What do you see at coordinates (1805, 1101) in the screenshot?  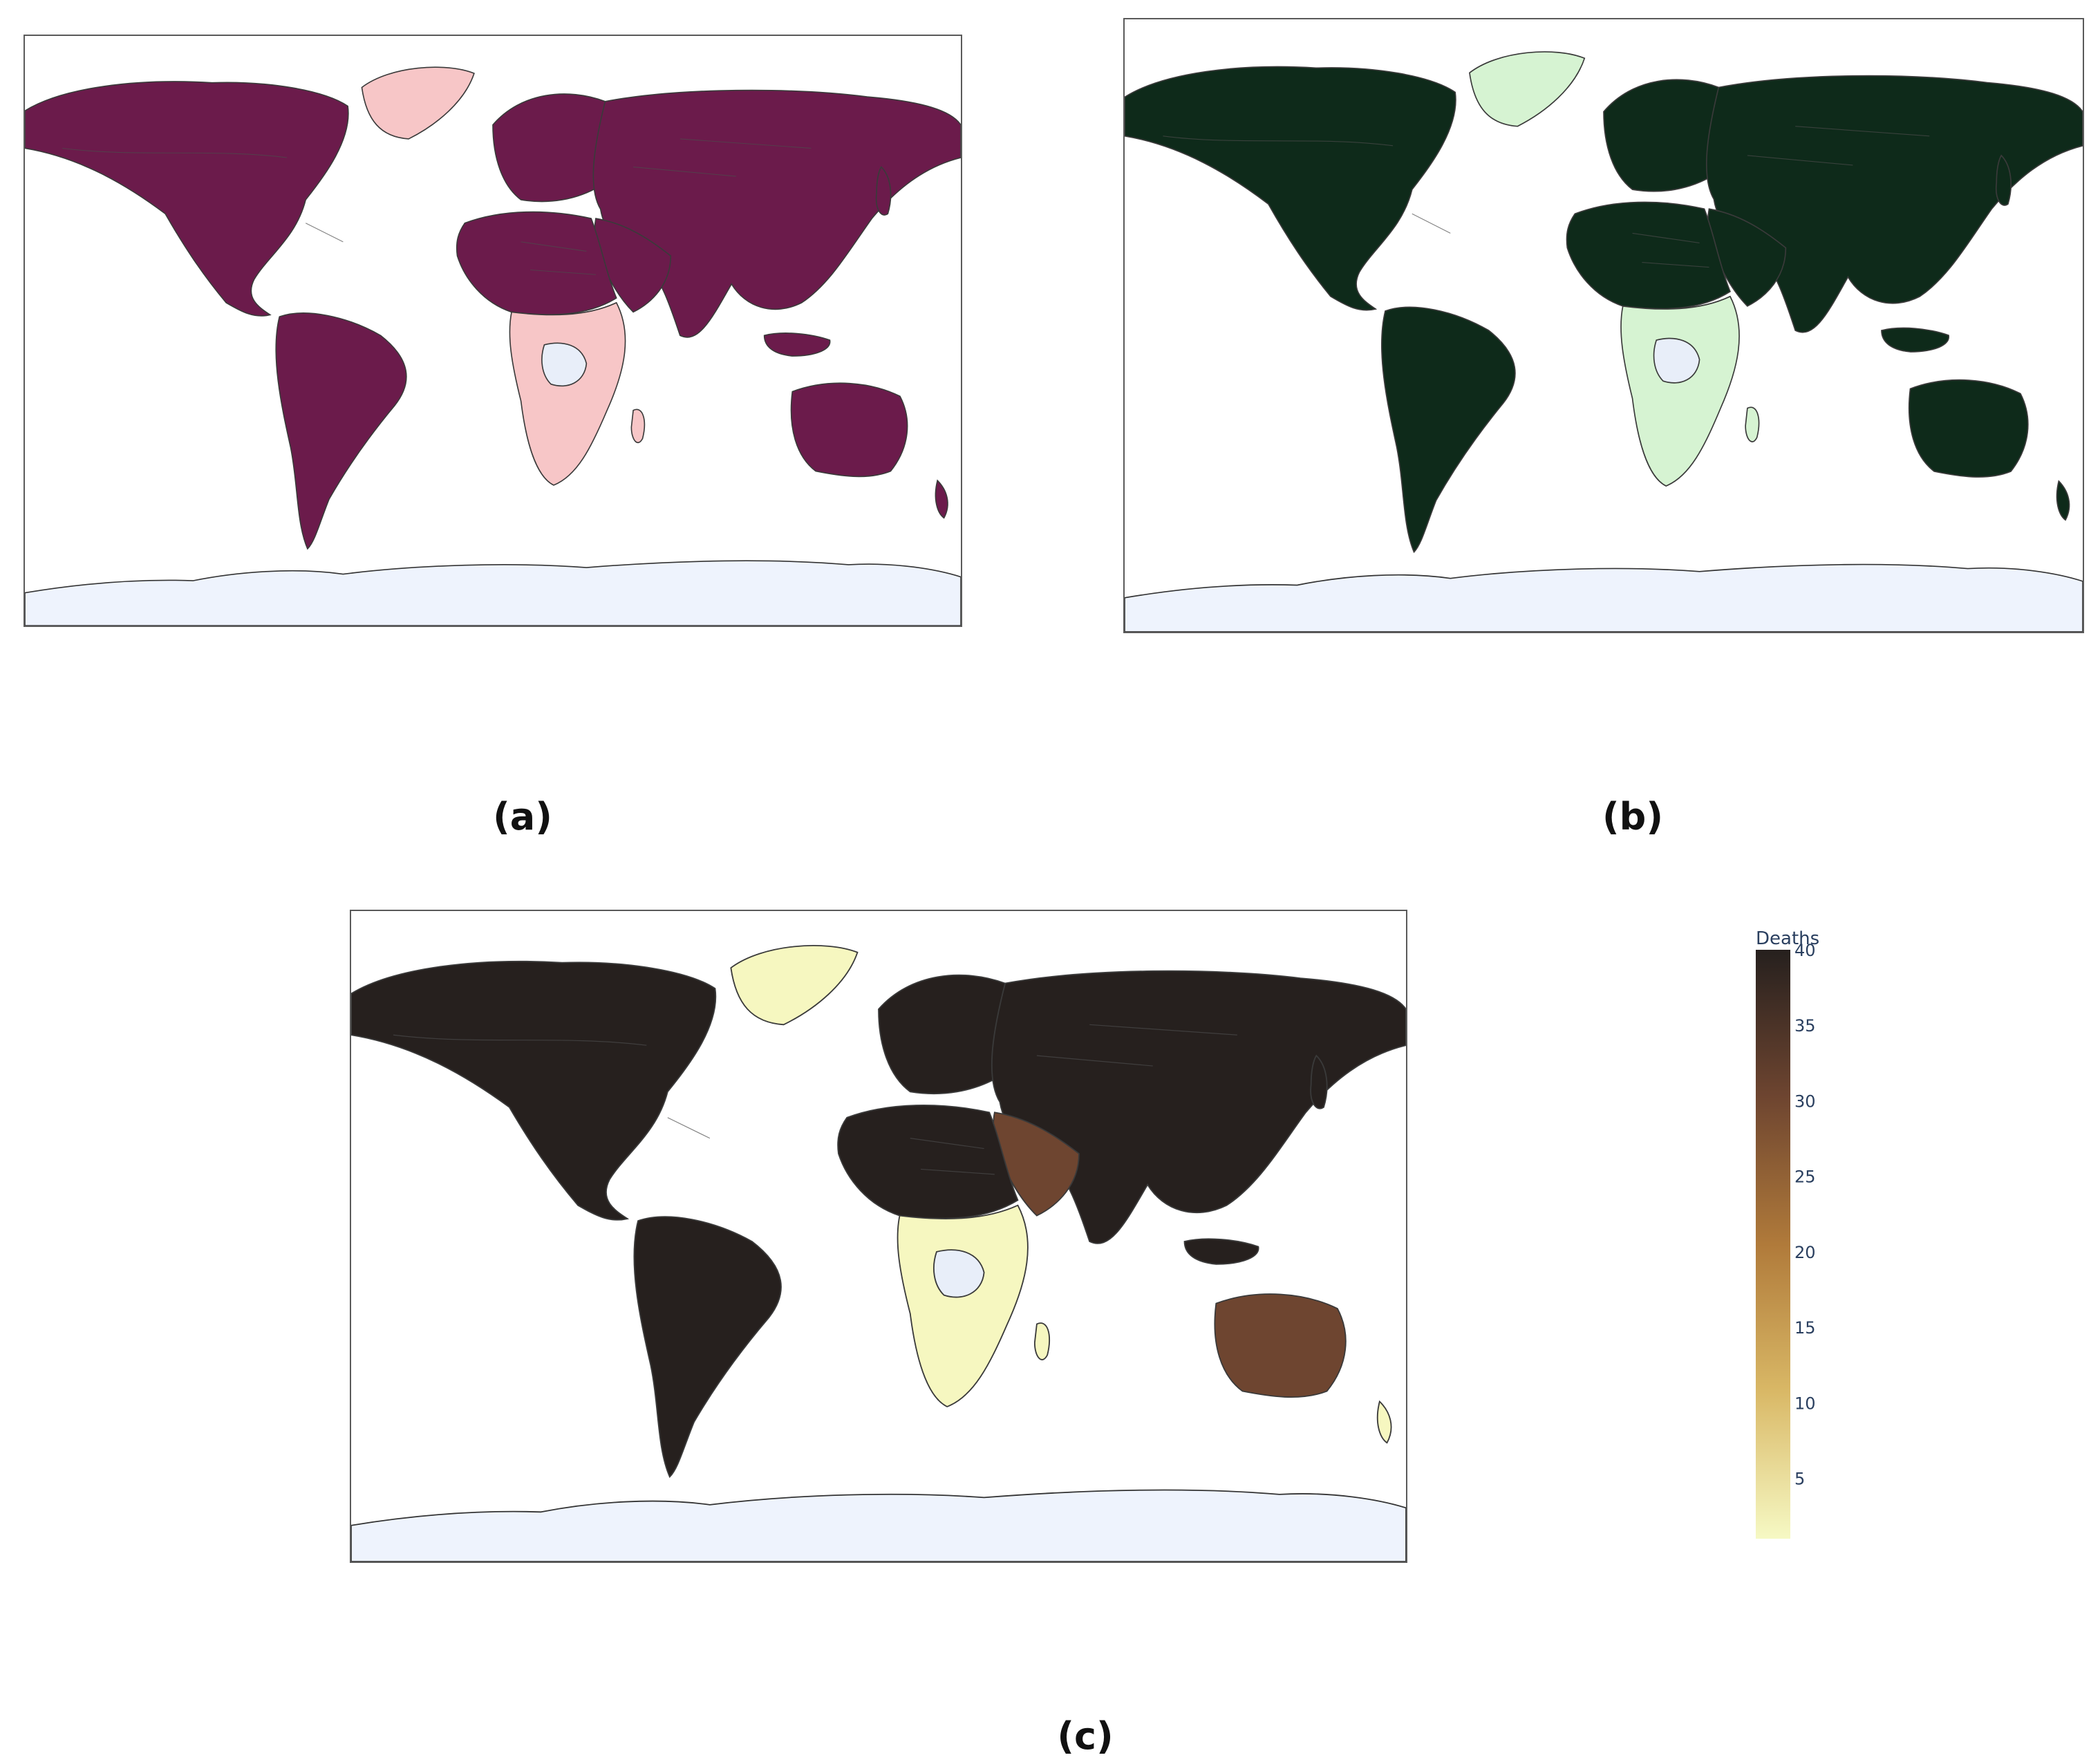 I see `colorbar-tick-label: 30` at bounding box center [1805, 1101].